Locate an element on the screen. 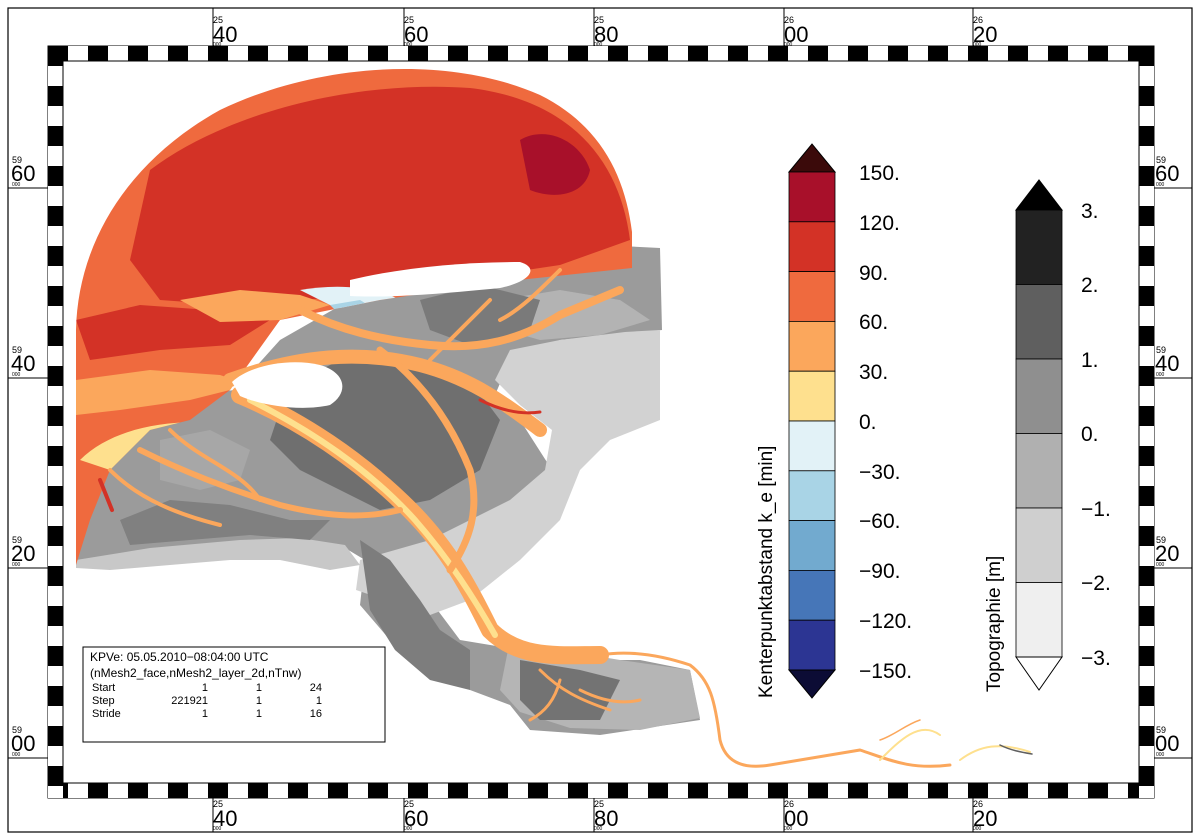  cb-topo-label-6: −2. is located at coordinates (1096, 583).